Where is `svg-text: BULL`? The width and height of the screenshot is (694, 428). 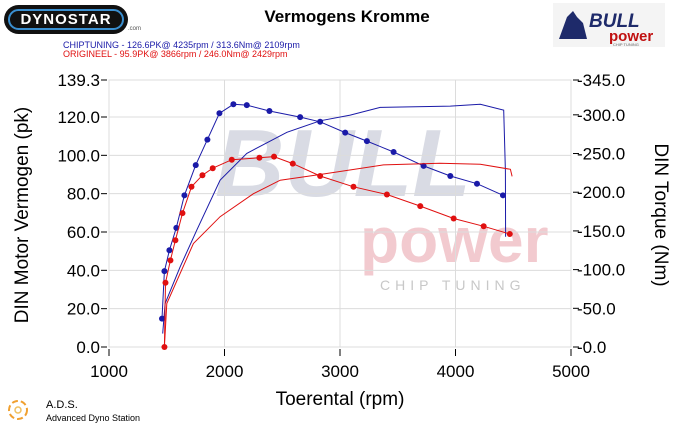 svg-text: BULL is located at coordinates (614, 21).